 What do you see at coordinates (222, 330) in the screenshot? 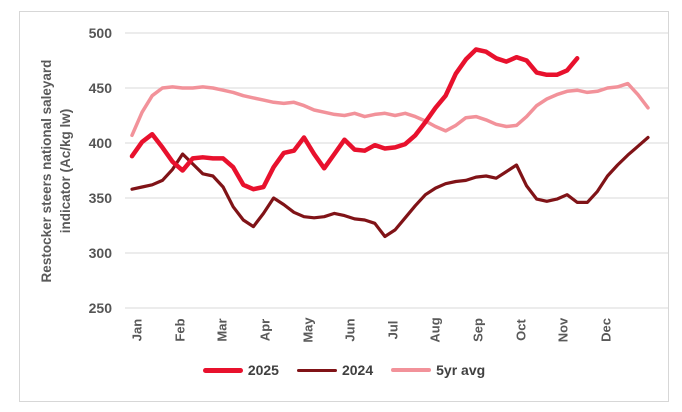
I see `x-tick-label-mar: Mar` at bounding box center [222, 330].